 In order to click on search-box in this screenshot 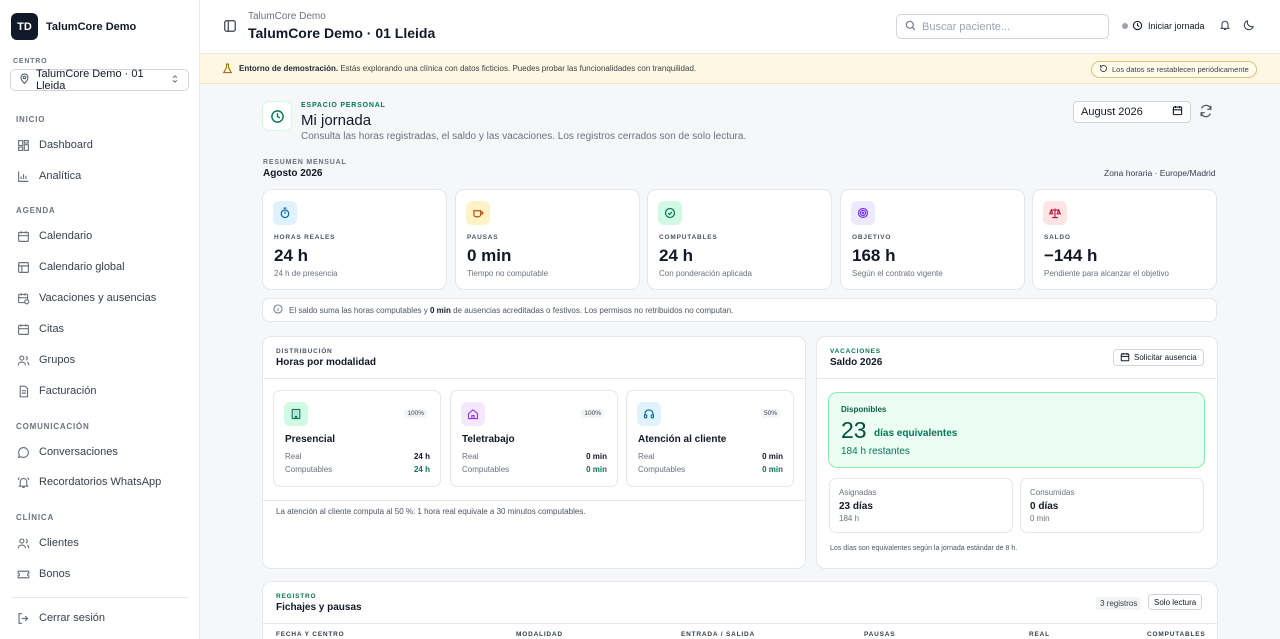, I will do `click(1002, 26)`.